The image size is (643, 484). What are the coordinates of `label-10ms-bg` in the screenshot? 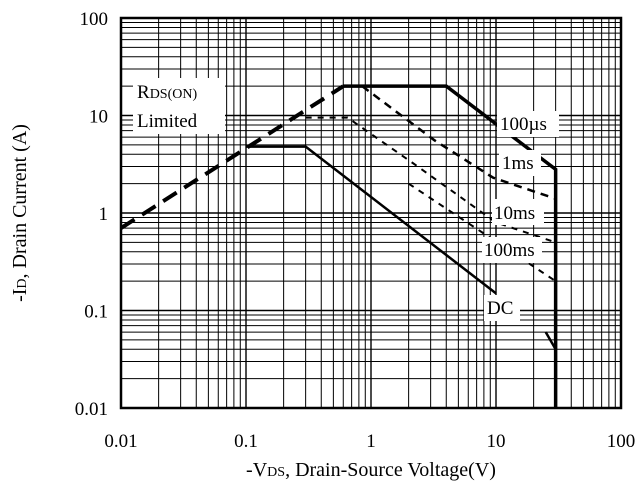 It's located at (518, 212).